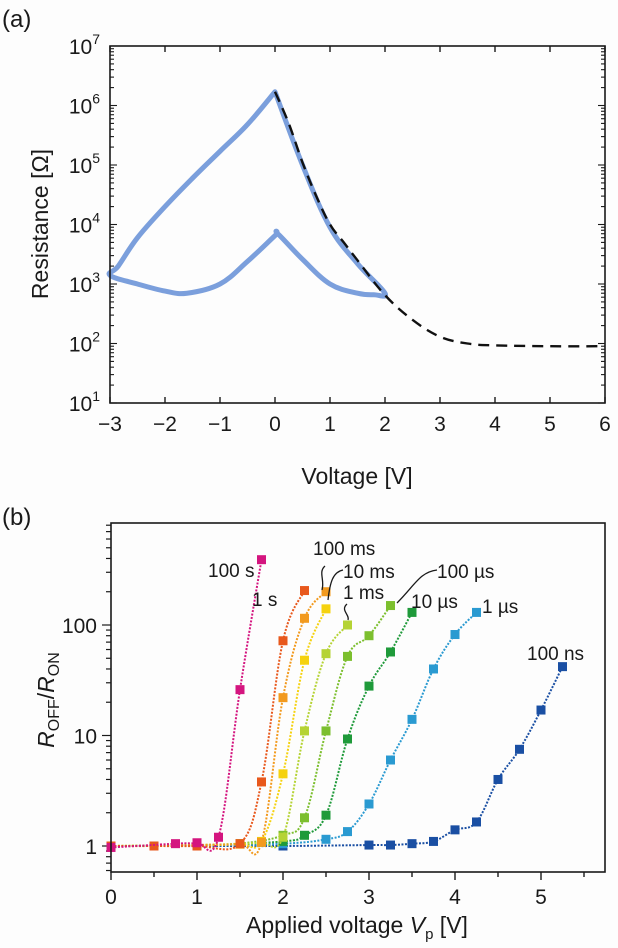 The width and height of the screenshot is (618, 948). I want to click on y-tick-label: 10¹, so click(84, 402).